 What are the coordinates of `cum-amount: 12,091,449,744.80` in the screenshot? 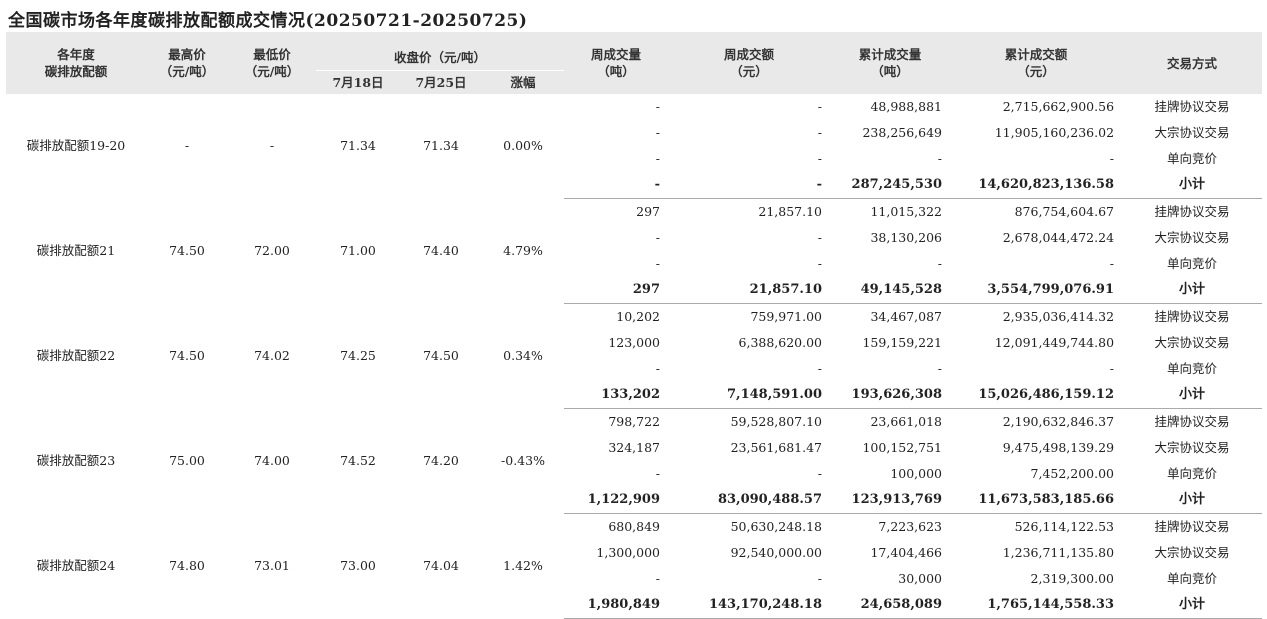 It's located at (1054, 342).